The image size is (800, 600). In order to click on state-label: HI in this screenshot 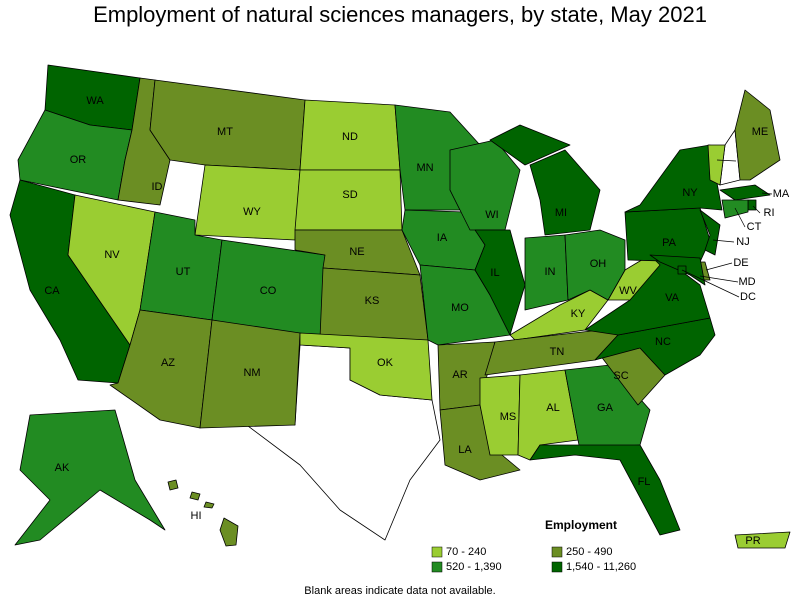, I will do `click(196, 516)`.